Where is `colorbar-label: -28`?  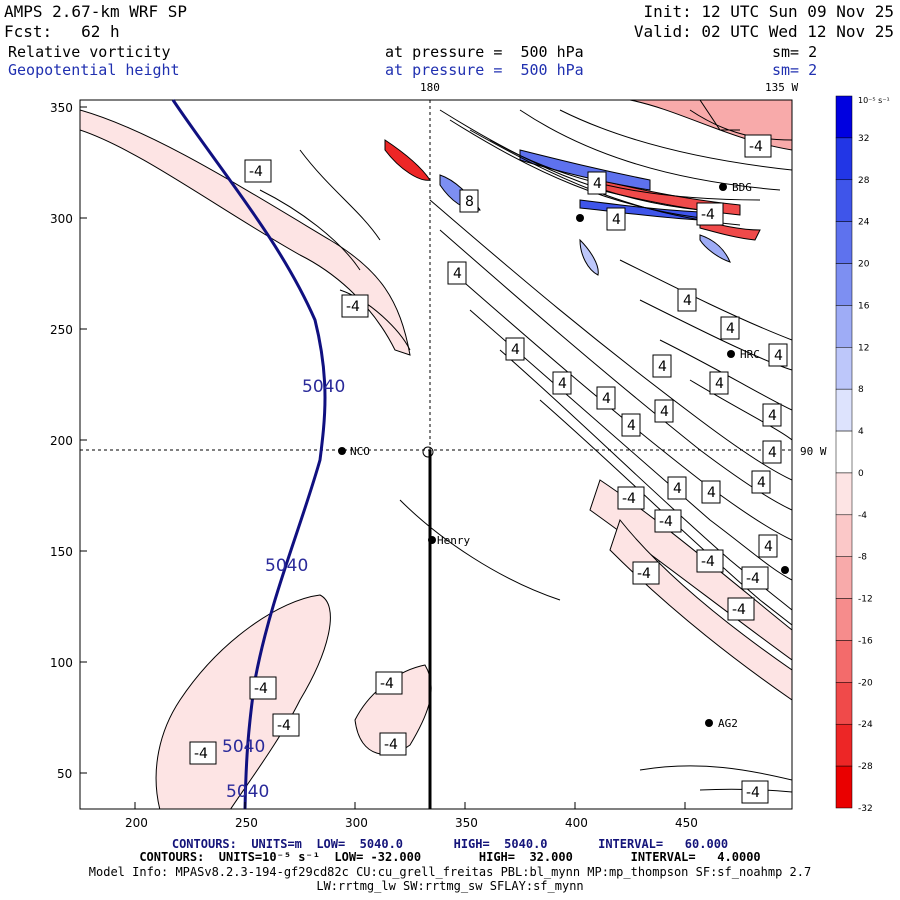 colorbar-label: -28 is located at coordinates (865, 767).